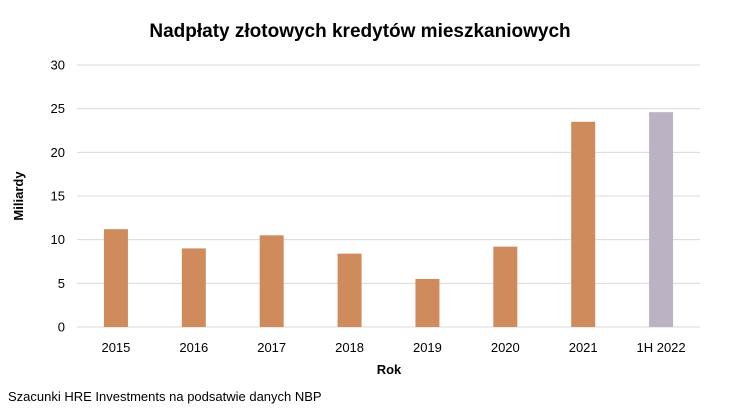 Image resolution: width=730 pixels, height=410 pixels. Describe the element at coordinates (583, 347) in the screenshot. I see `x-tick-label: 2021` at that location.